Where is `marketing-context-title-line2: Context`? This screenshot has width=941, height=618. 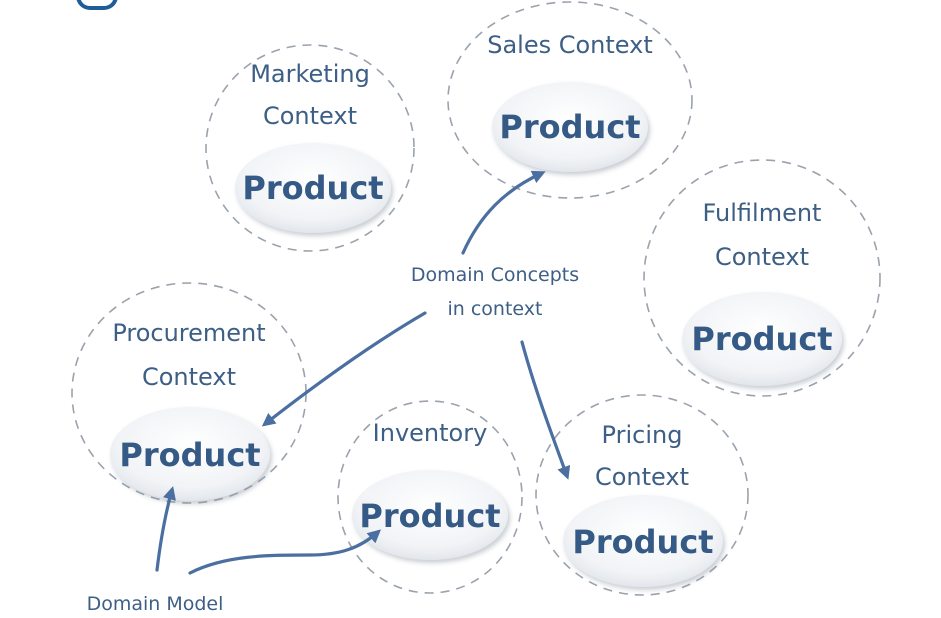
marketing-context-title-line2: Context is located at coordinates (310, 116).